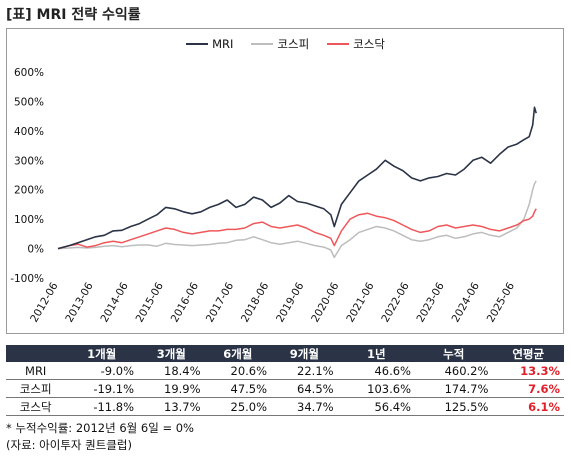 Image resolution: width=571 pixels, height=457 pixels. Describe the element at coordinates (501, 302) in the screenshot. I see `x-tick-label: 2025-06` at that location.